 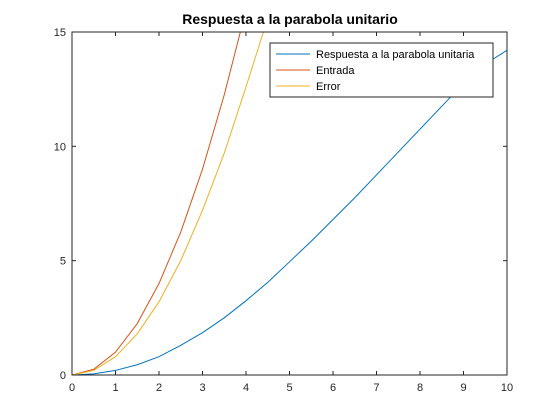 I want to click on y-tick-label: 15, so click(x=60, y=33).